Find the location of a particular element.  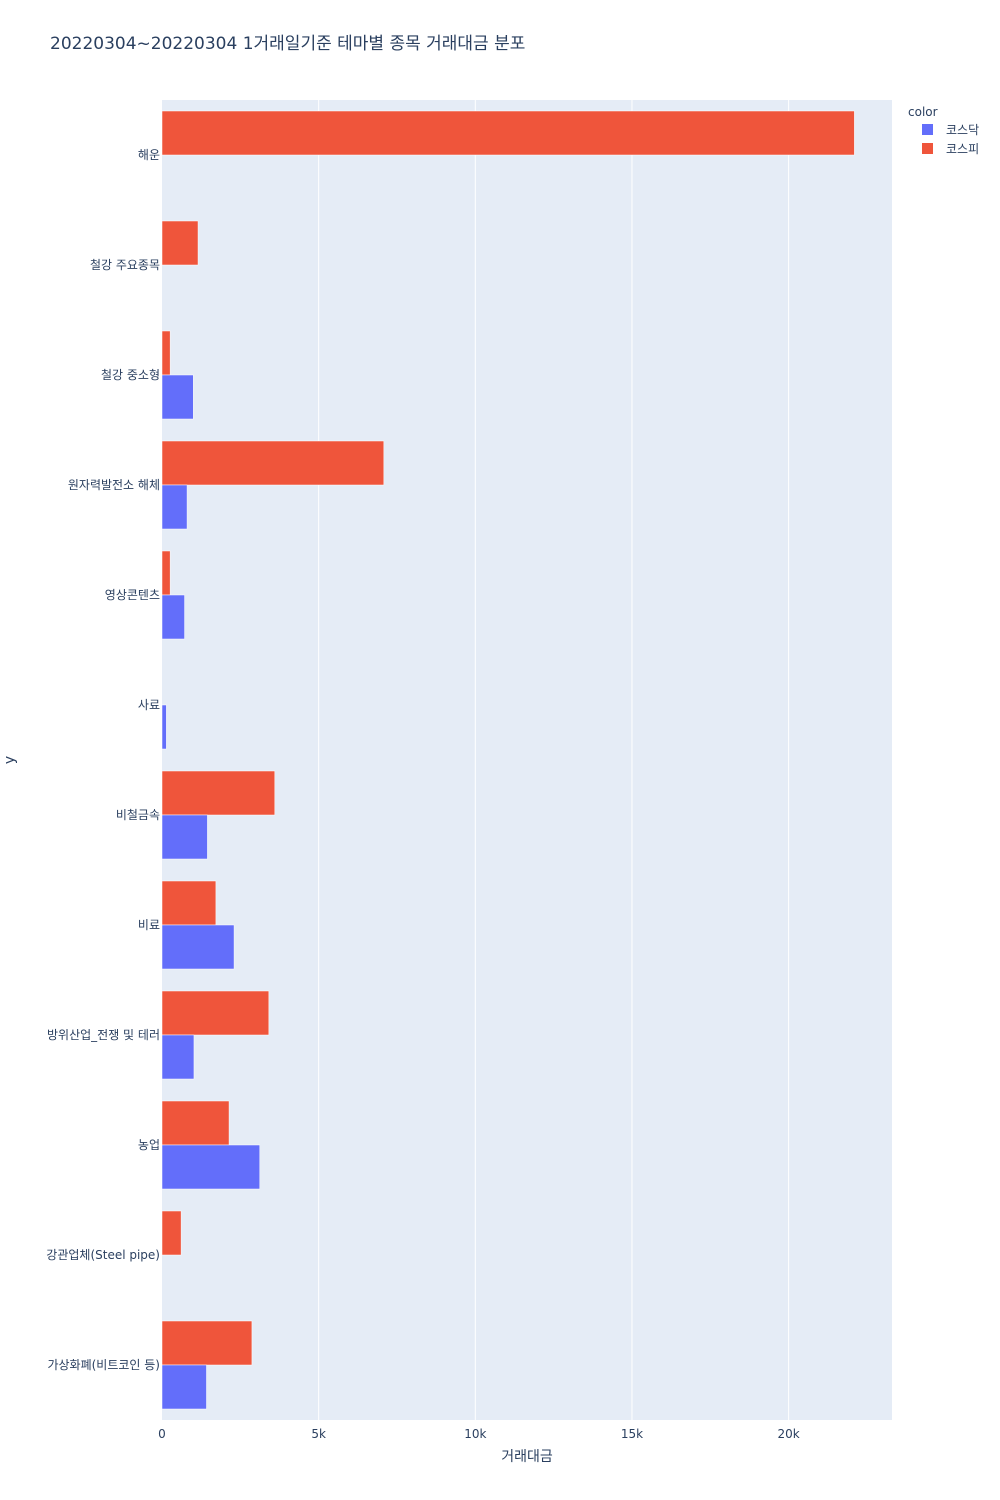

y-tick-label: 가상화폐(비트코인 등) is located at coordinates (103, 1365).